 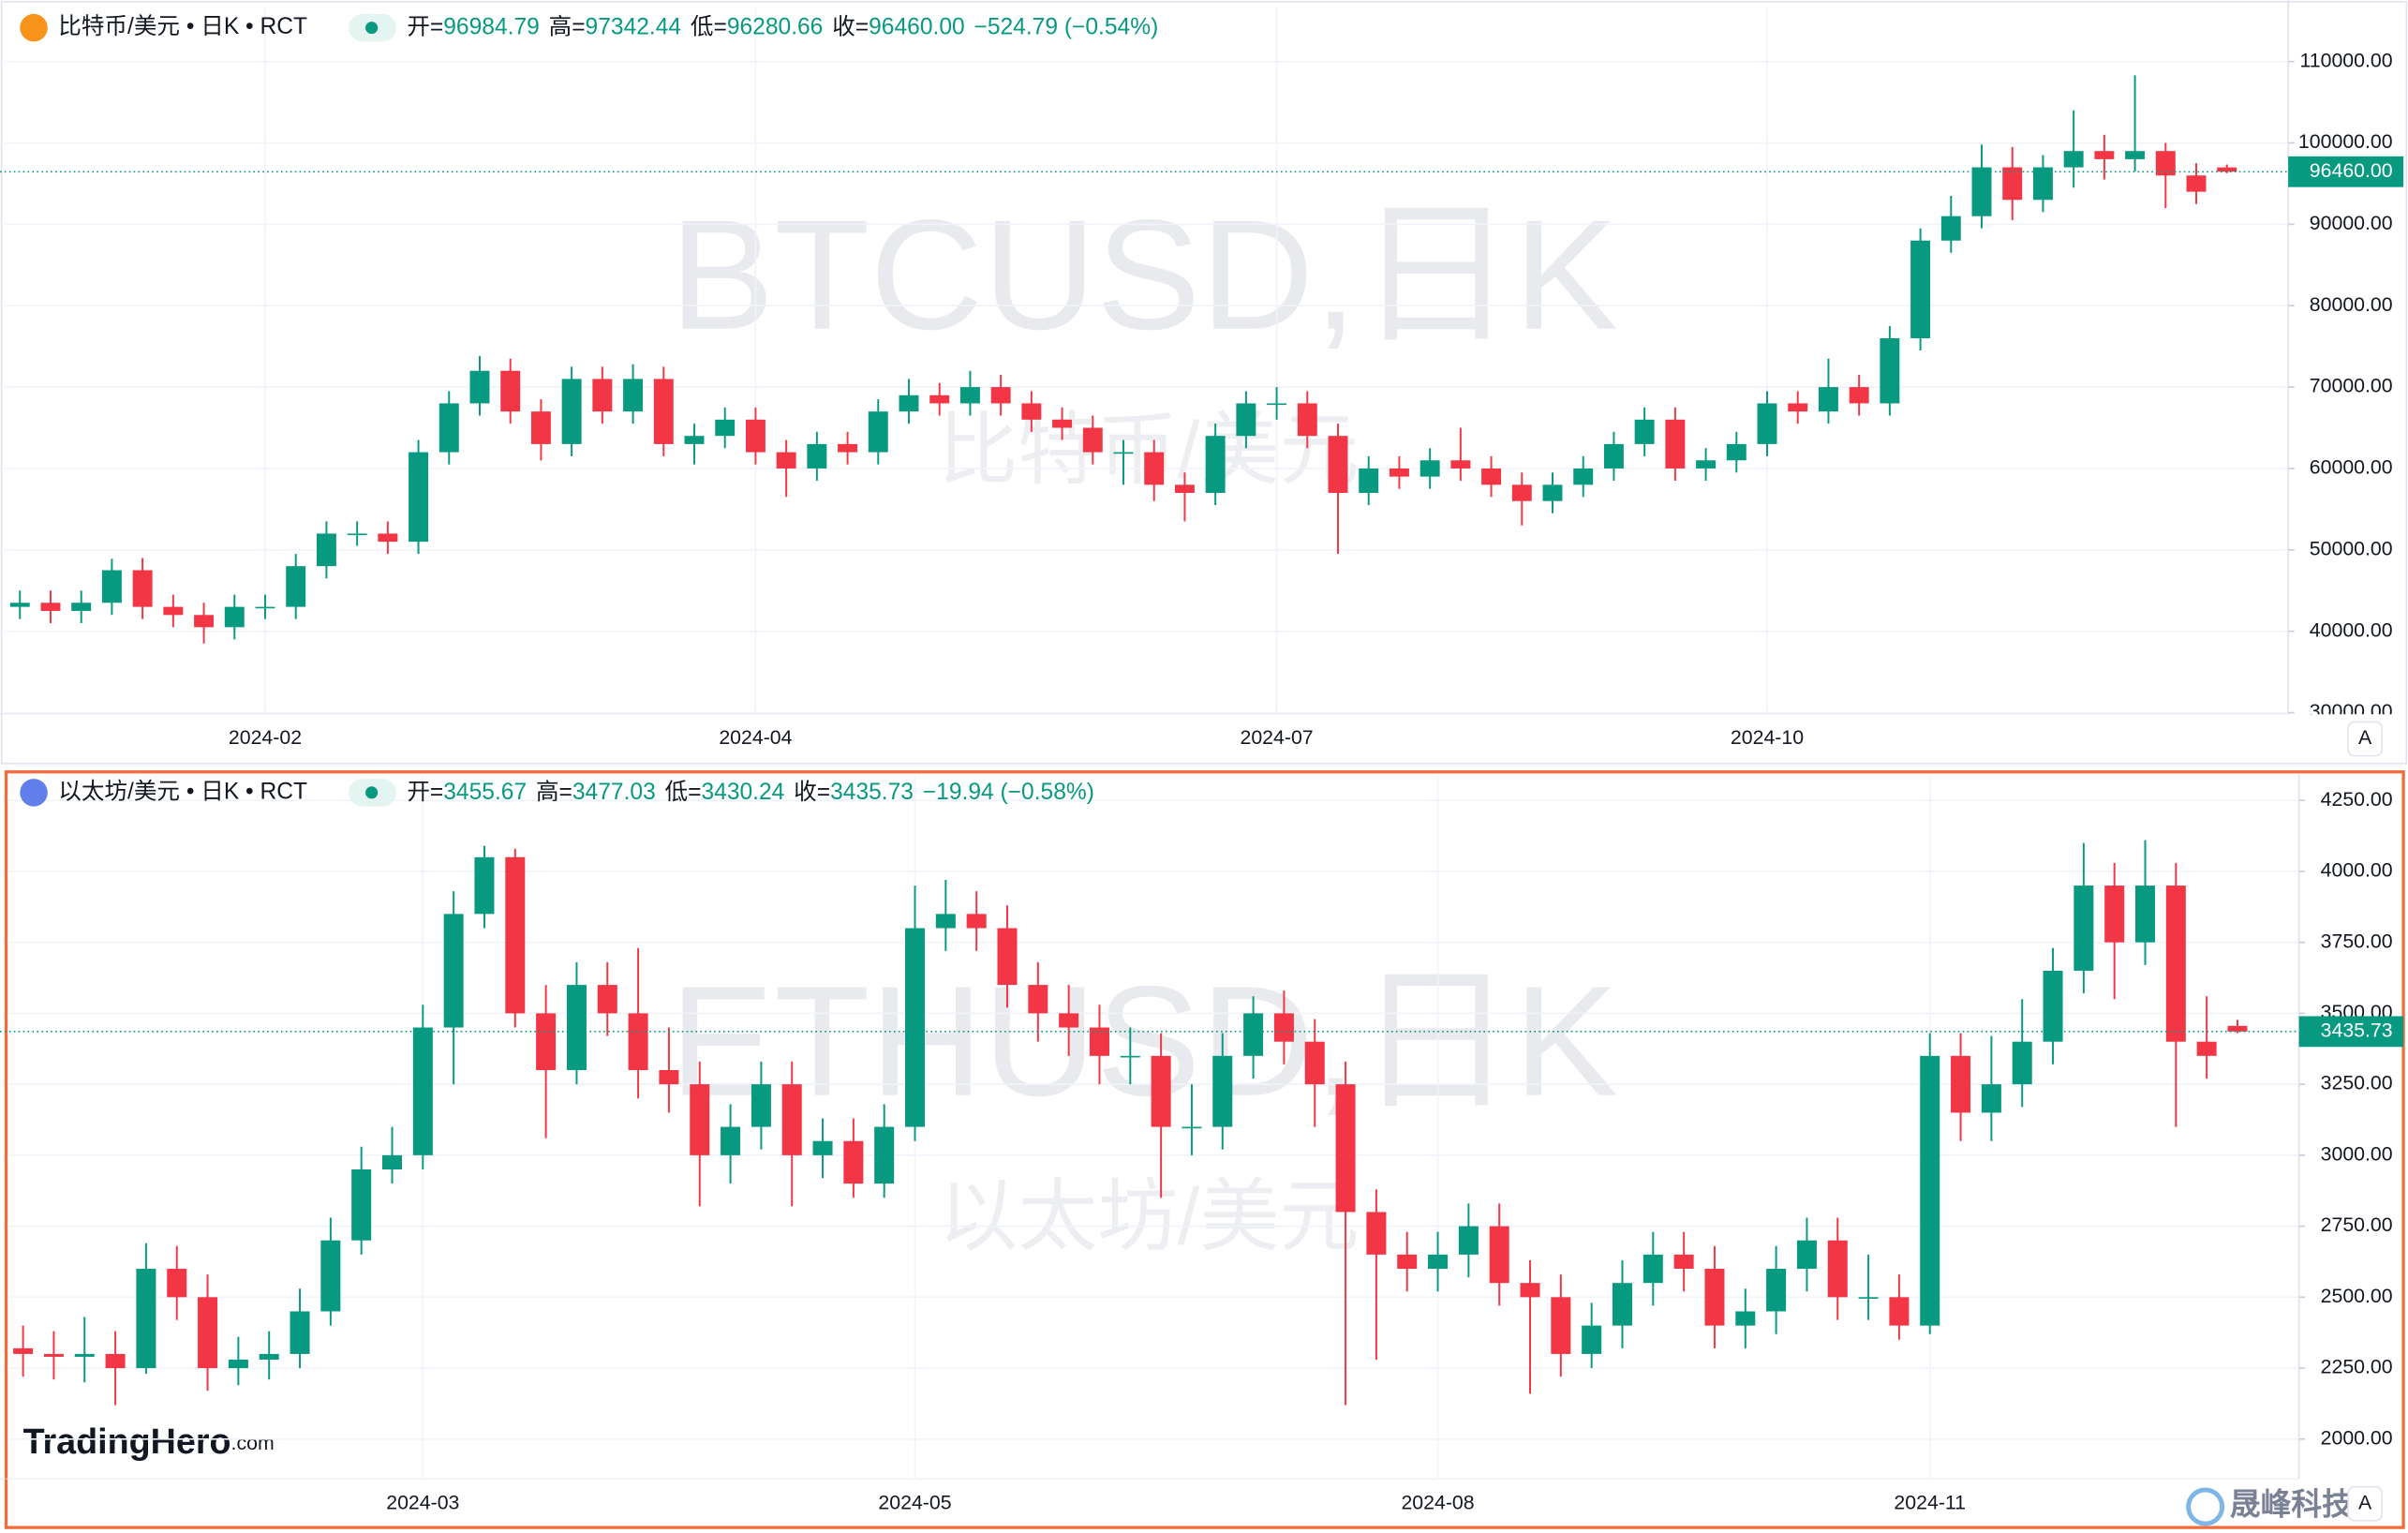 What do you see at coordinates (34, 793) in the screenshot?
I see `symbol-icon` at bounding box center [34, 793].